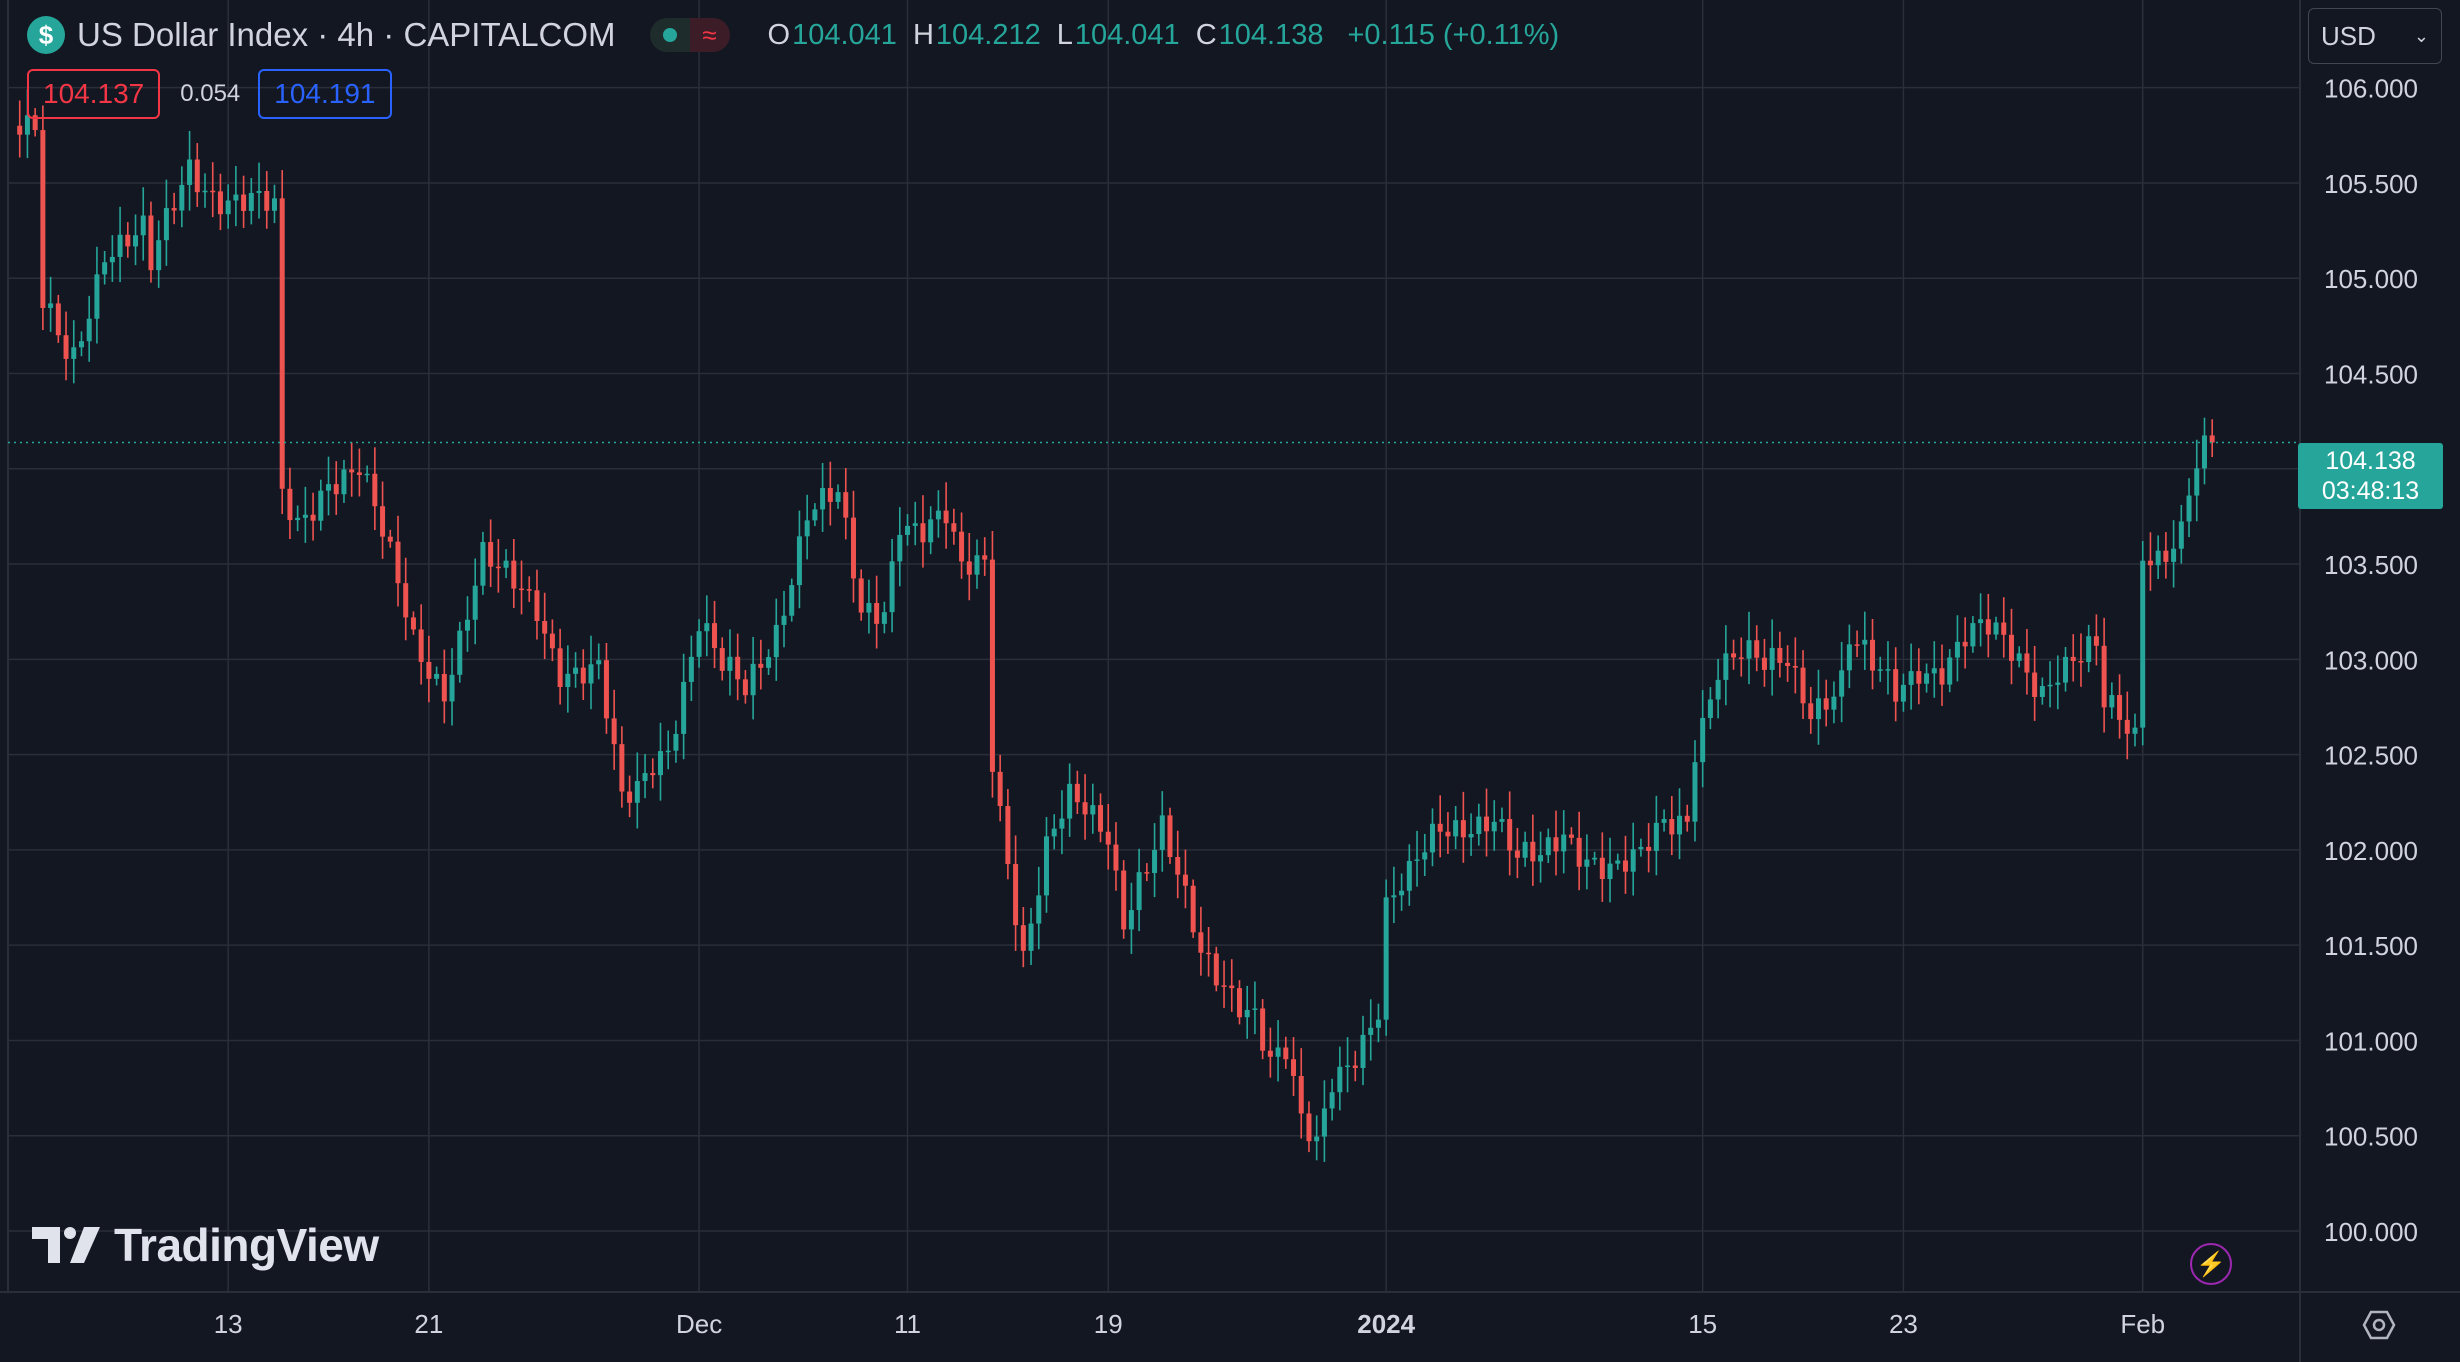 This screenshot has height=1362, width=2460. What do you see at coordinates (1271, 34) in the screenshot?
I see `close-value: 104.138` at bounding box center [1271, 34].